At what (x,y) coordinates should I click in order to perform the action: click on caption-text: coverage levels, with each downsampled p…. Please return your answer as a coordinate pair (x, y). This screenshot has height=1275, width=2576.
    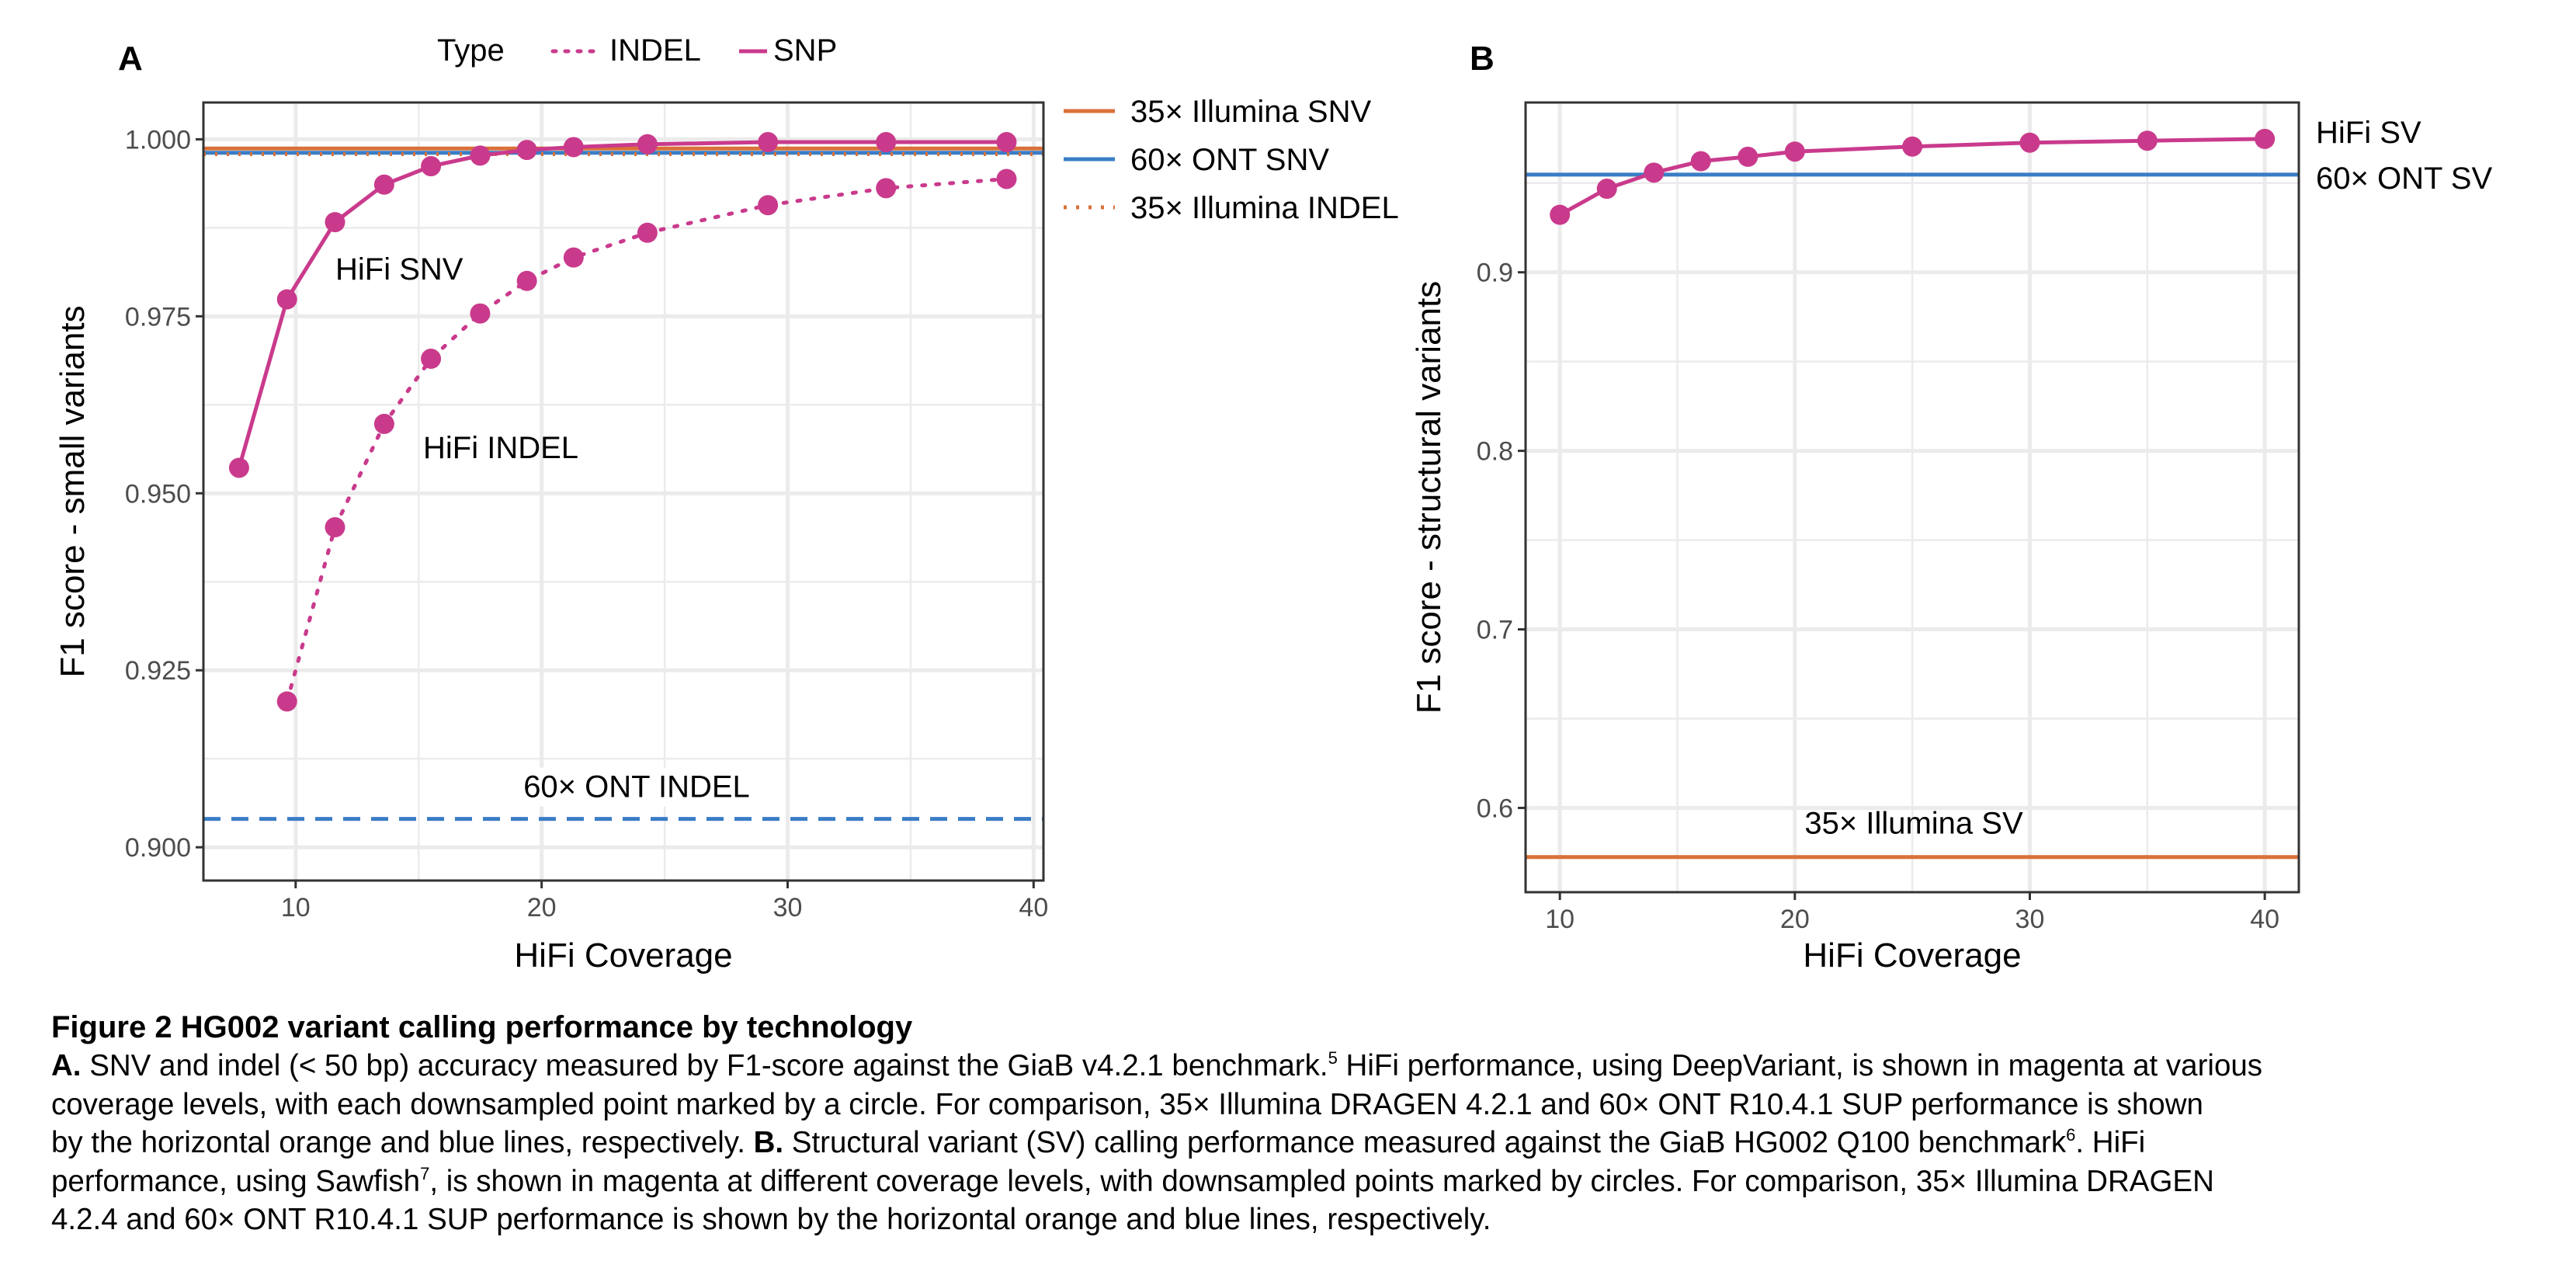
    Looking at the image, I should click on (1127, 1104).